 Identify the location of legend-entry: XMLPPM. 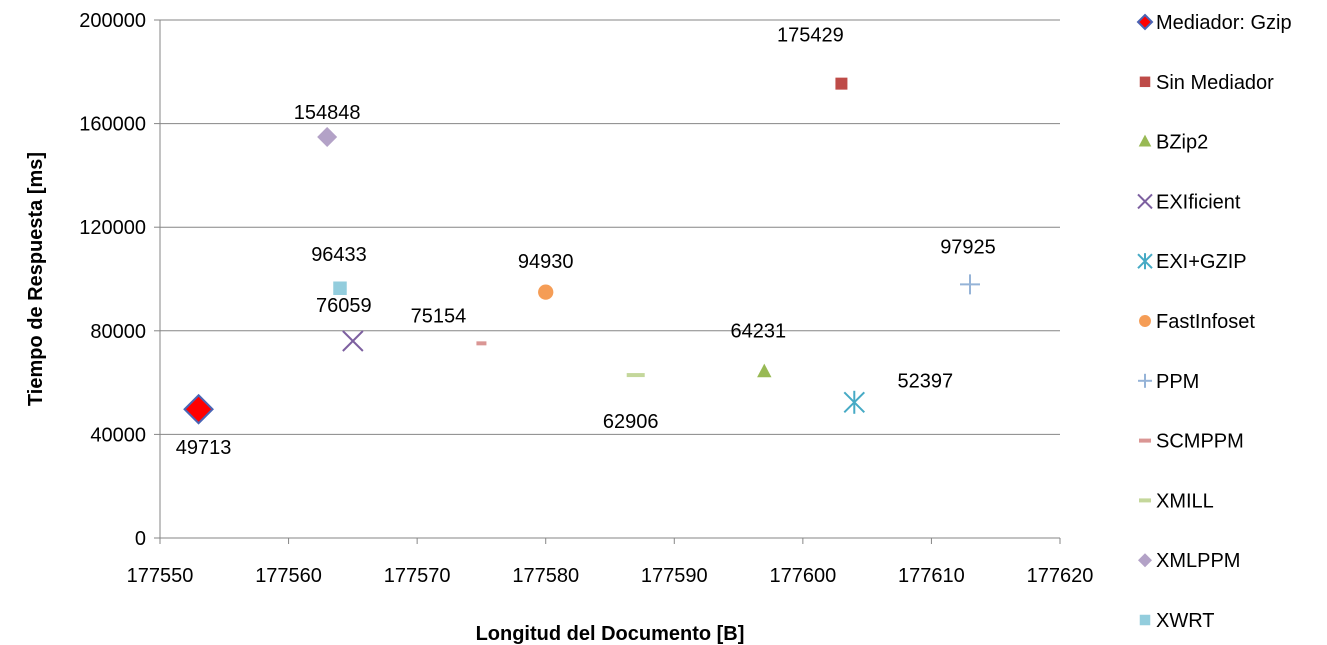
(1189, 561).